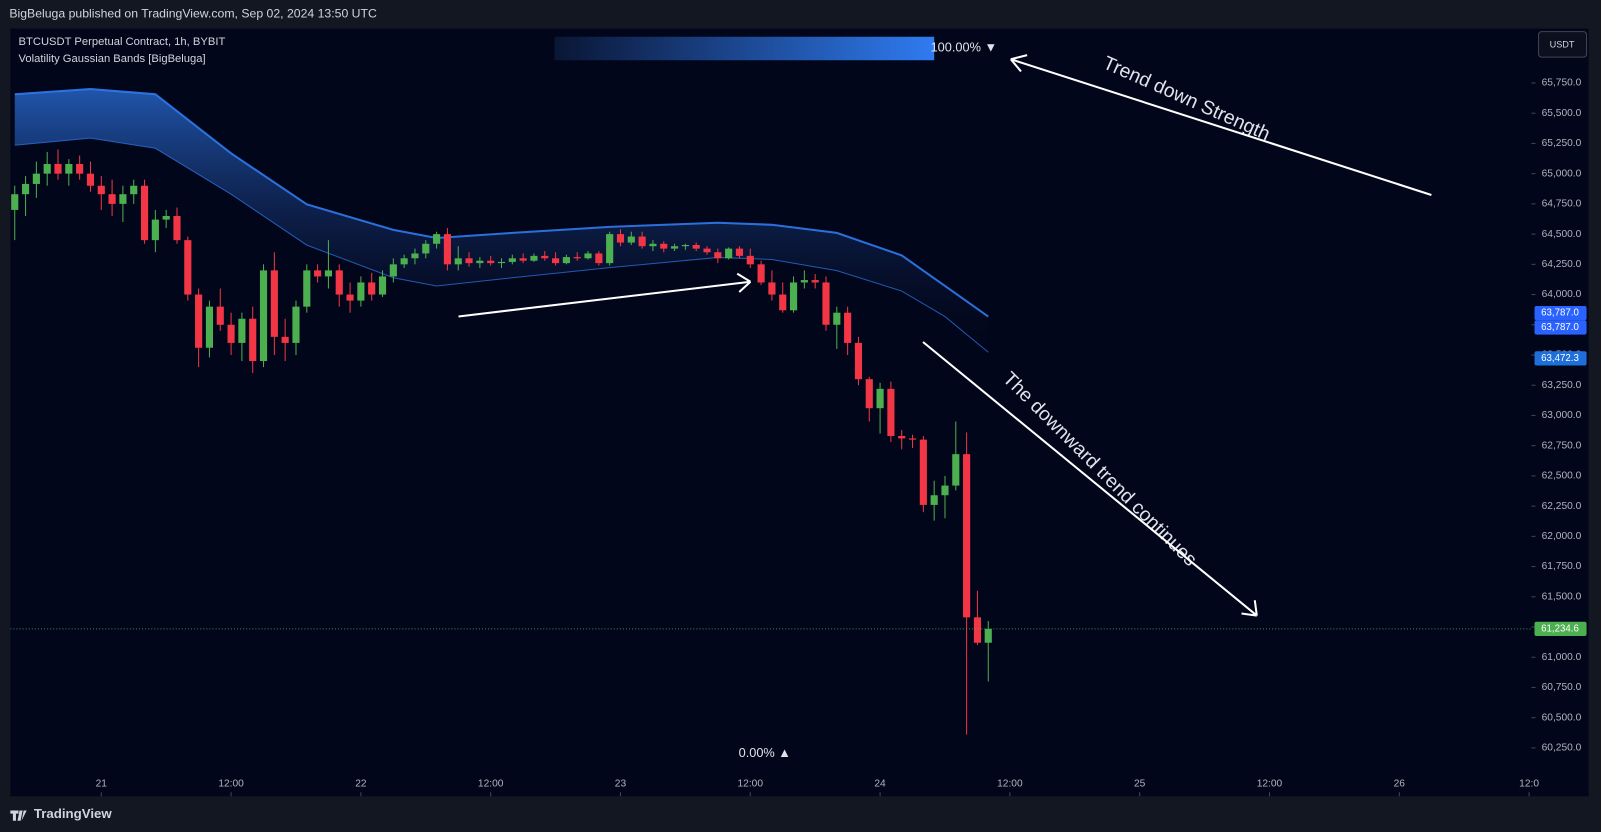 This screenshot has height=832, width=1601. I want to click on price-label: 63,472.3, so click(1560, 358).